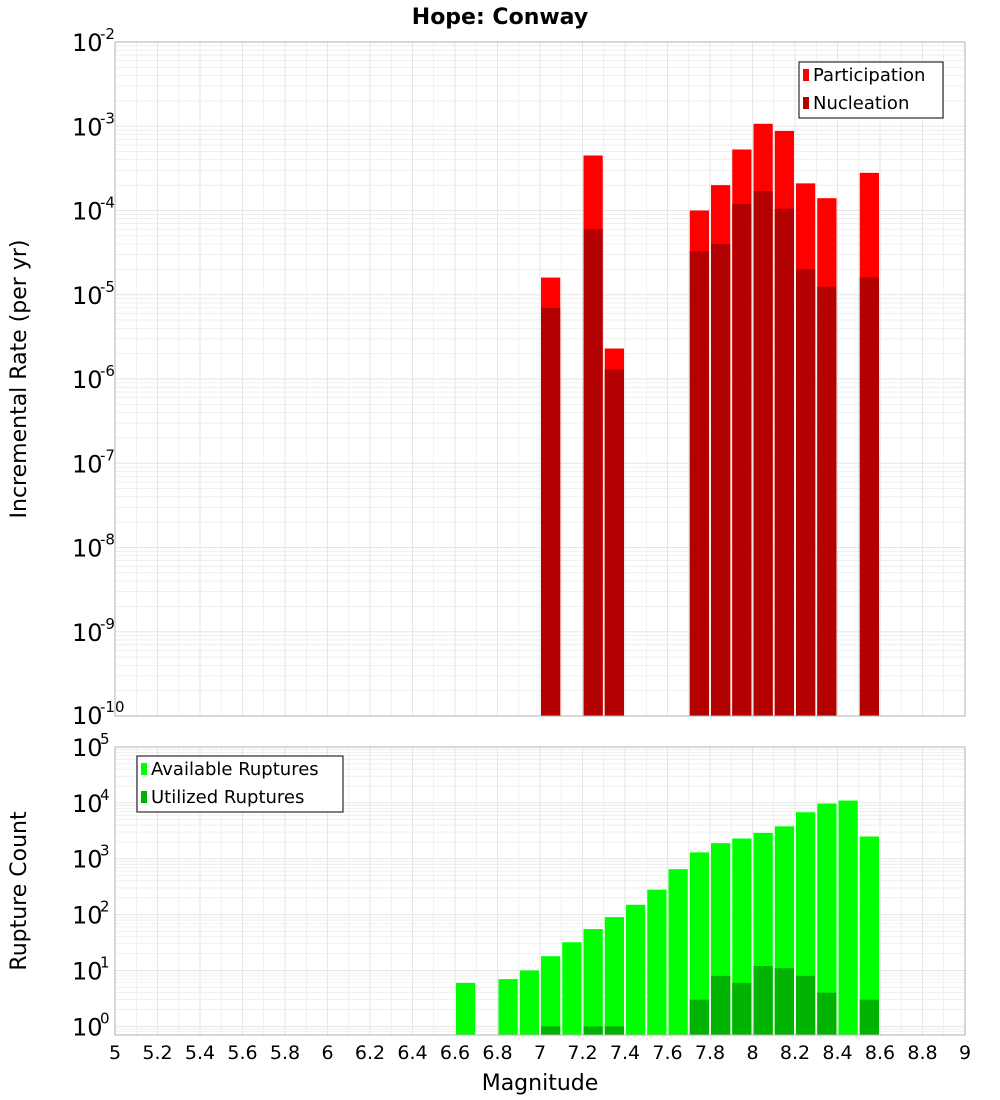 This screenshot has height=1100, width=1000. I want to click on x-tick-label: 7.8, so click(710, 1053).